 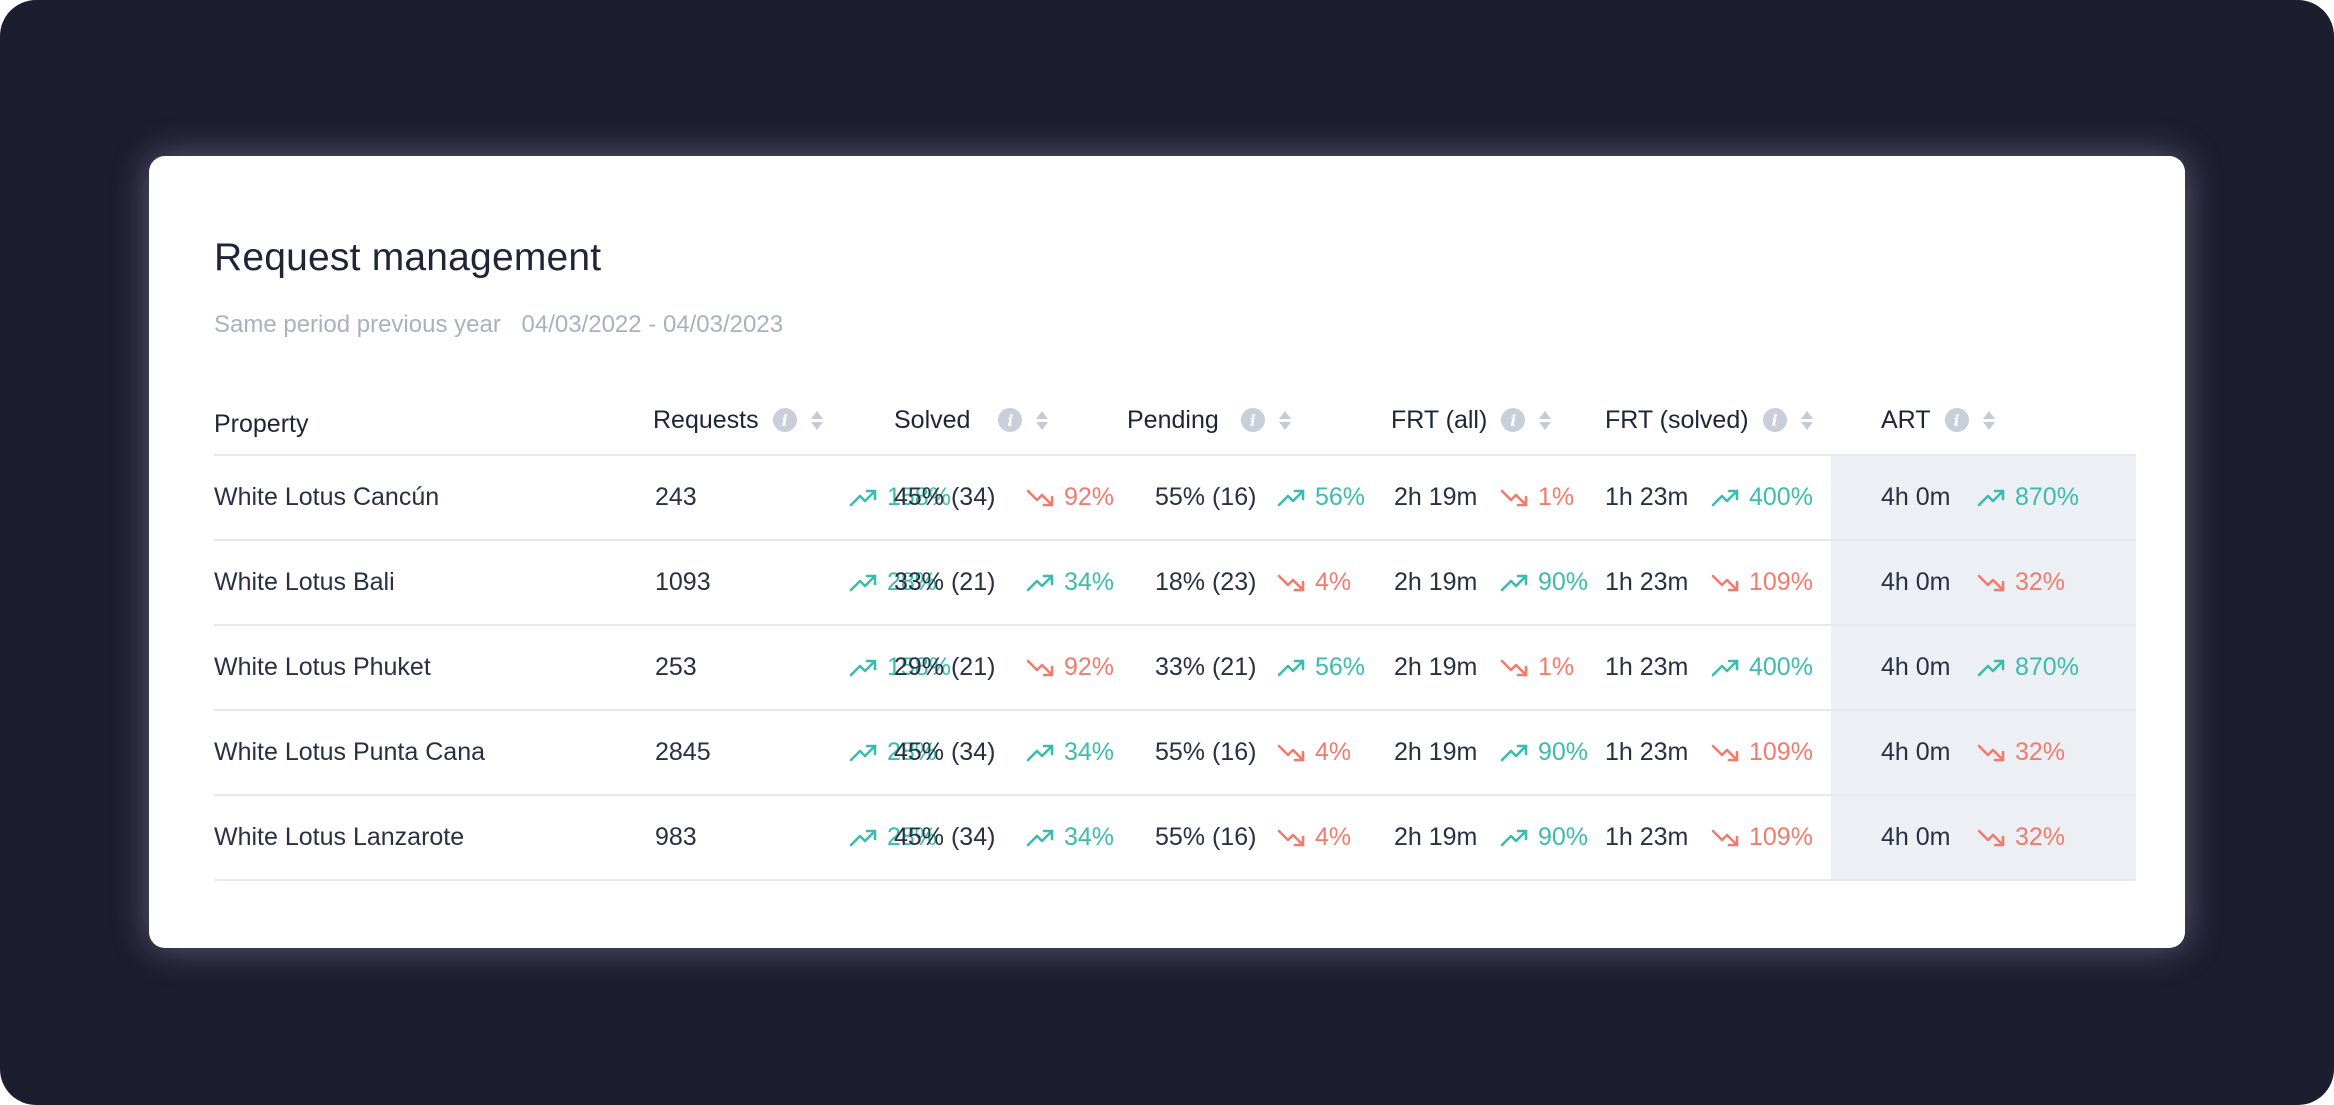 What do you see at coordinates (1781, 837) in the screenshot?
I see `trend-percent: 109%` at bounding box center [1781, 837].